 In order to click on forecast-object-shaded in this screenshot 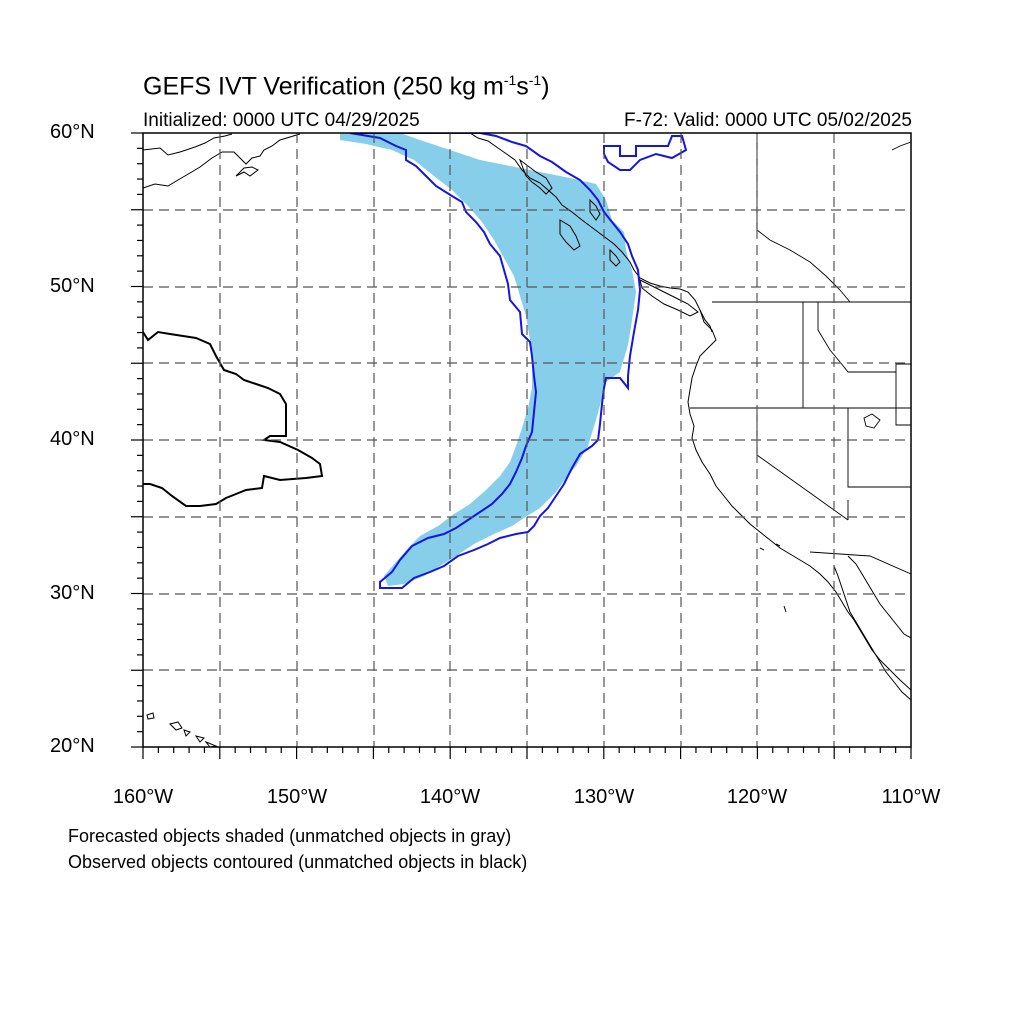, I will do `click(488, 359)`.